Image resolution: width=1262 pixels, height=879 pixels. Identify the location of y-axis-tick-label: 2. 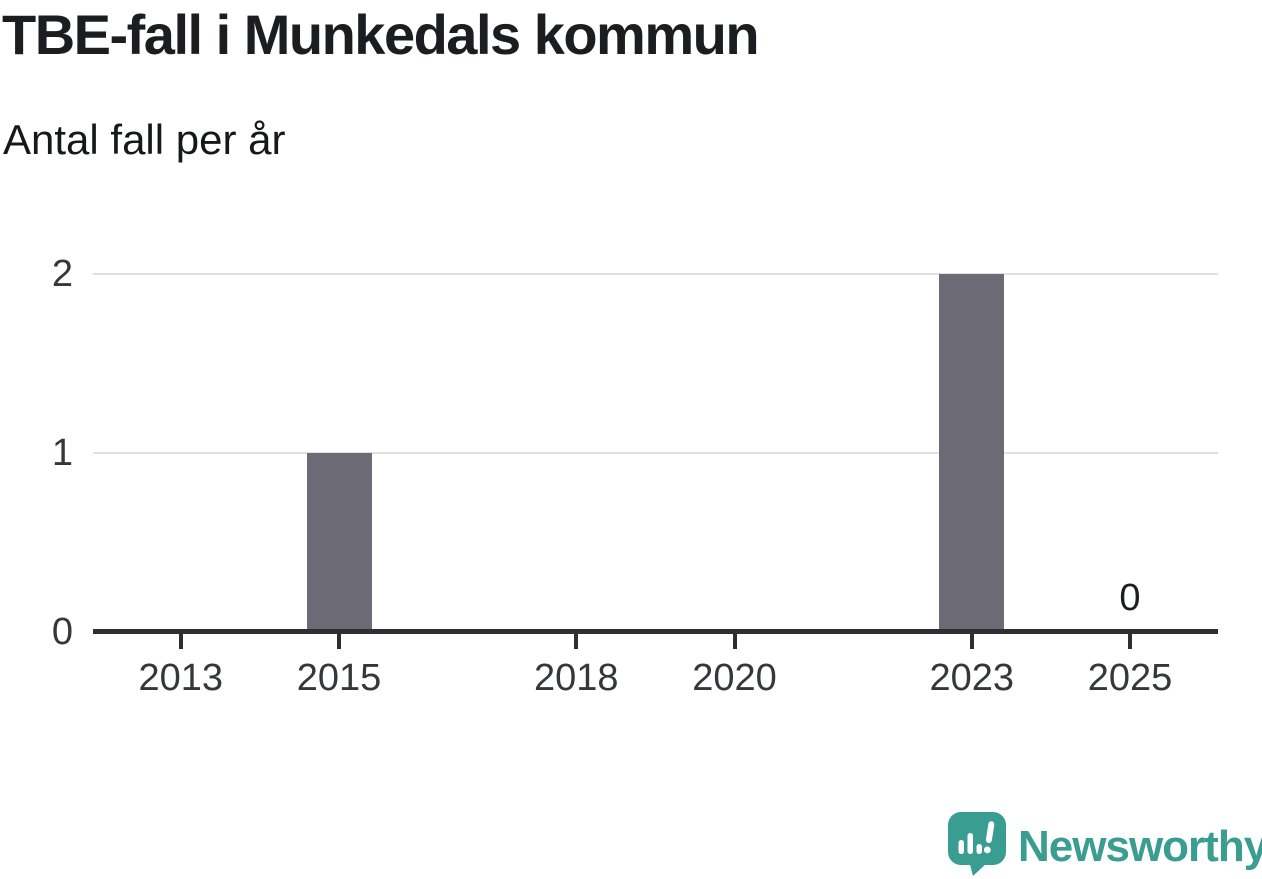
(62, 274).